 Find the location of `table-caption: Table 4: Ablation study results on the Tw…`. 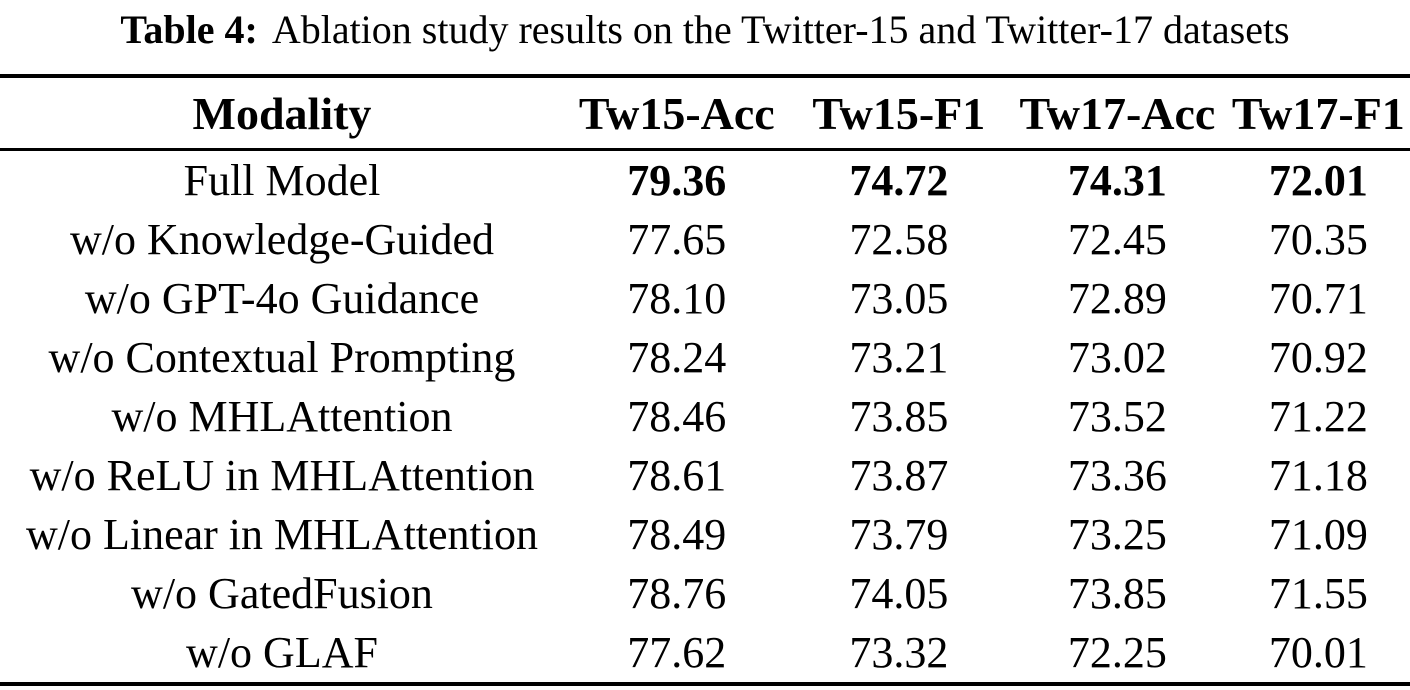

table-caption: Table 4: Ablation study results on the Tw… is located at coordinates (705, 28).